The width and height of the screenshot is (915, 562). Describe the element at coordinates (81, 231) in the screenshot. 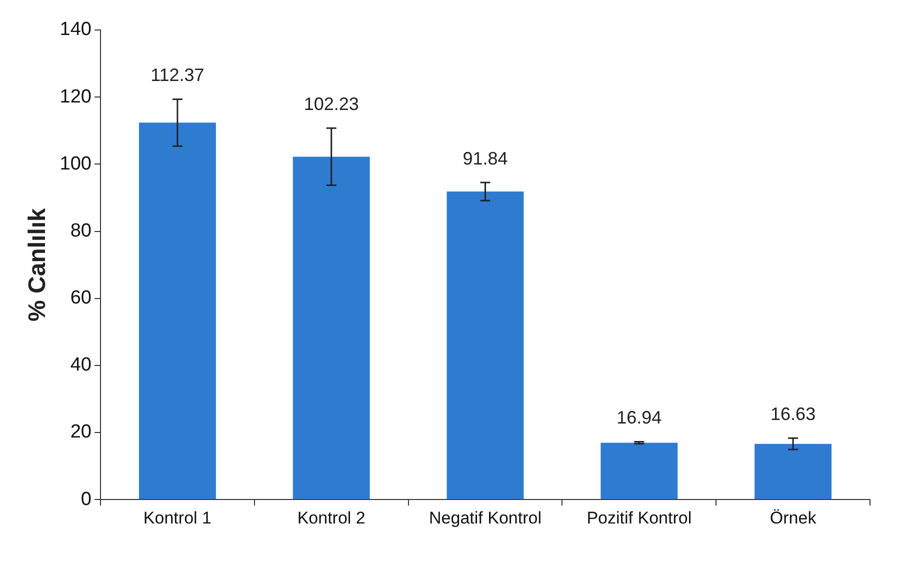

I see `y-tick-label: 80` at that location.